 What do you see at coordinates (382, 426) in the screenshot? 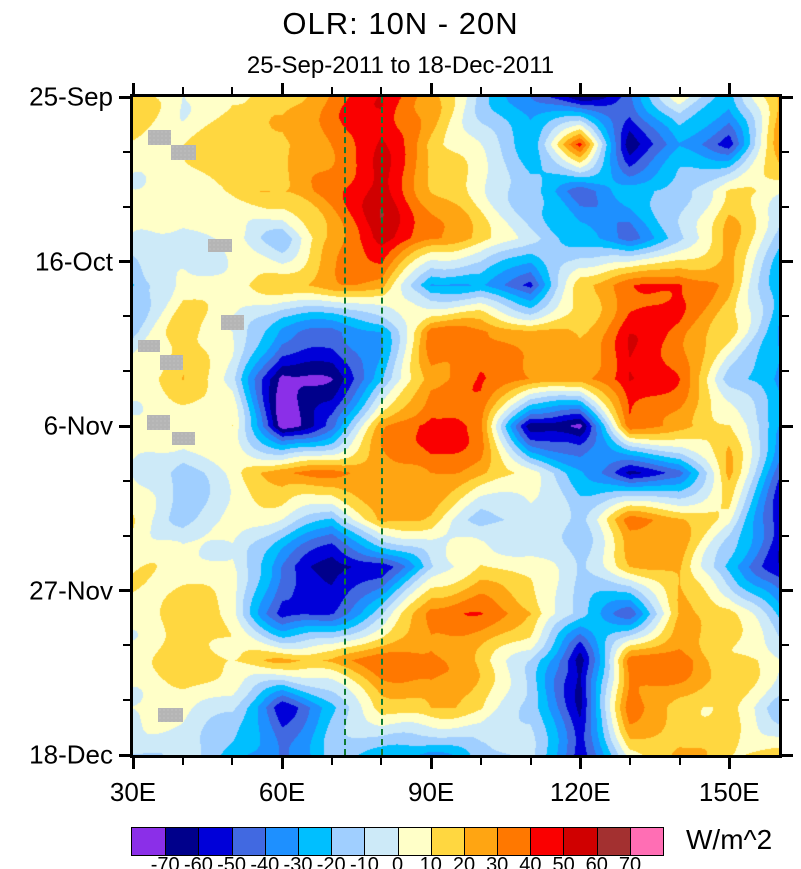
I see `reference-line-80E` at bounding box center [382, 426].